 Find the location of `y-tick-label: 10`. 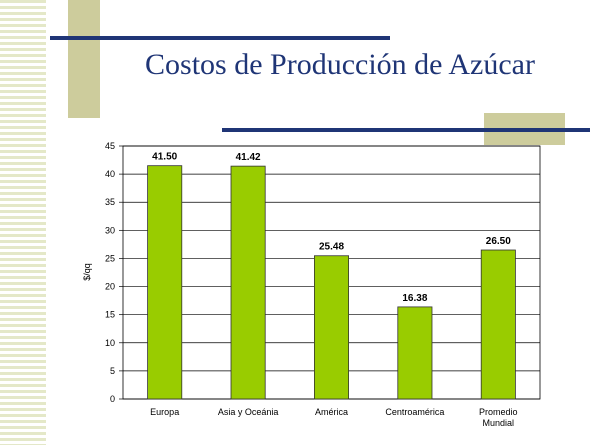

y-tick-label: 10 is located at coordinates (110, 343).